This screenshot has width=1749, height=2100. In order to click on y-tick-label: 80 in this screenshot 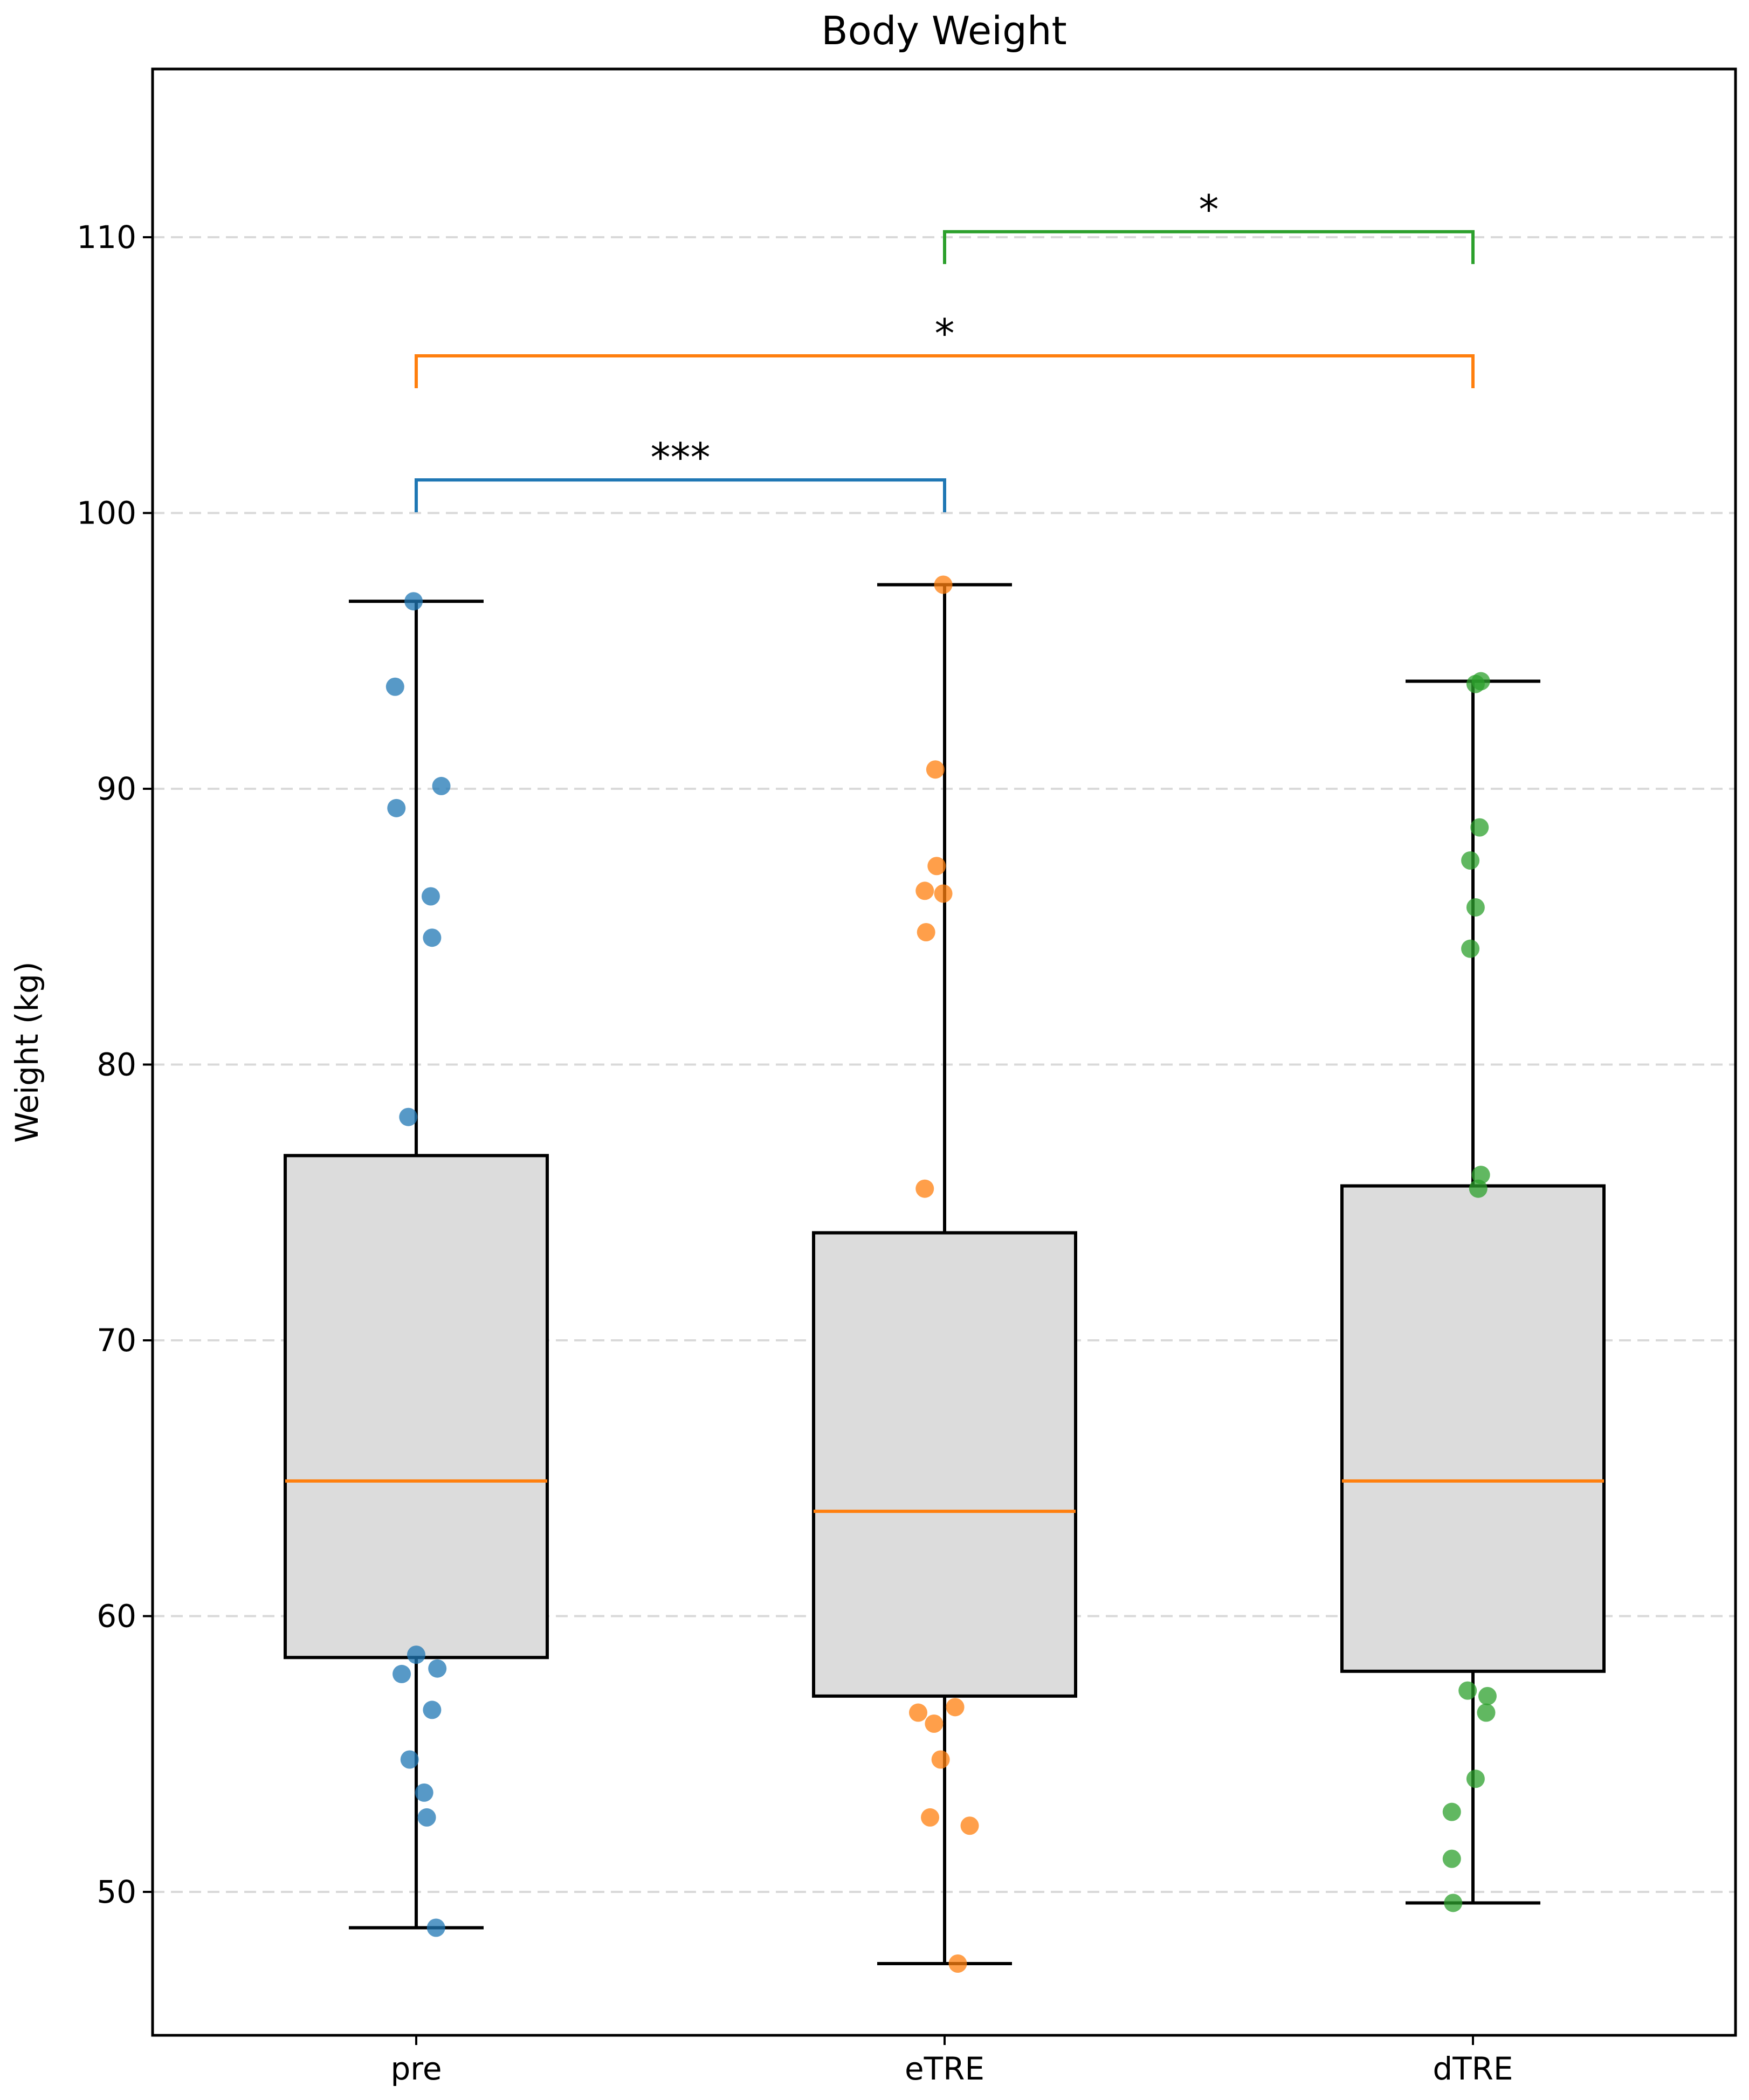, I will do `click(116, 1064)`.